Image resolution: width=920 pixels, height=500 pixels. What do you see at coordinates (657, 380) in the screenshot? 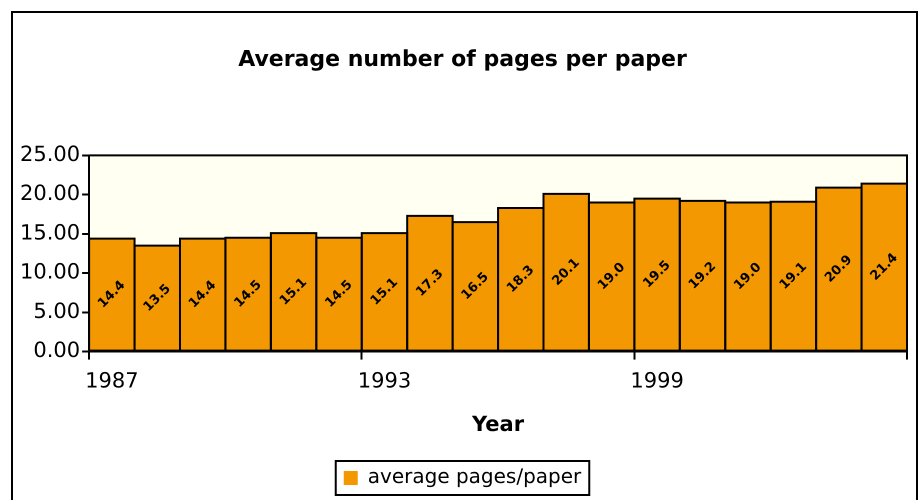
I see `x-tick-label: 1999` at bounding box center [657, 380].